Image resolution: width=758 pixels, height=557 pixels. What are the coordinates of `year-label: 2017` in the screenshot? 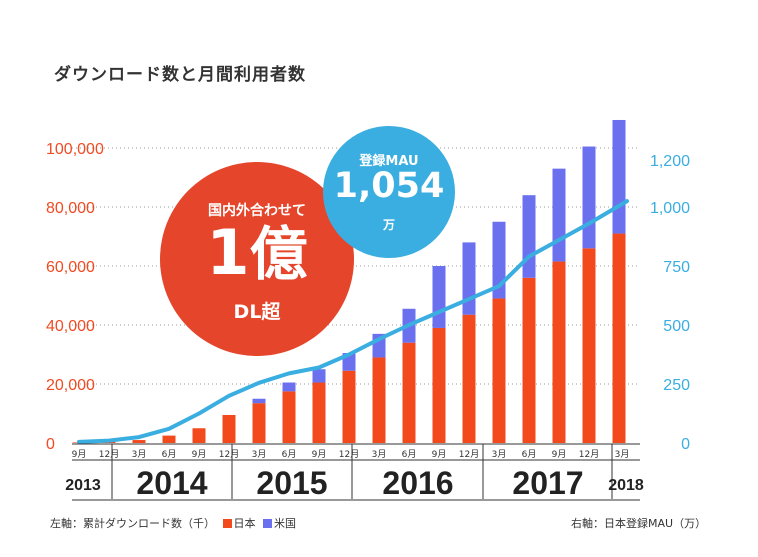 It's located at (547, 483).